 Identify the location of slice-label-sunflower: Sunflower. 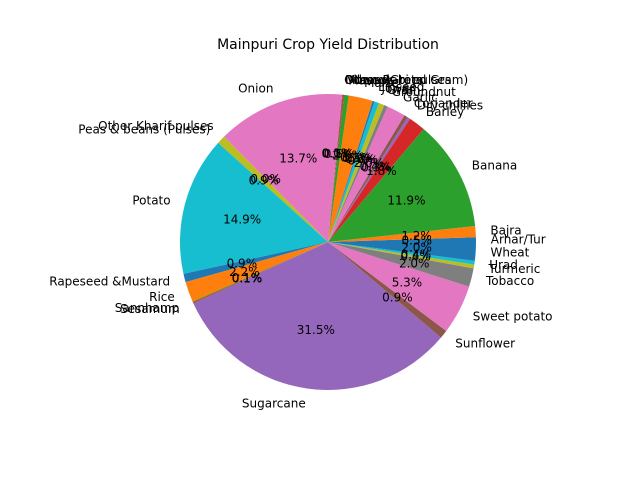
(485, 344).